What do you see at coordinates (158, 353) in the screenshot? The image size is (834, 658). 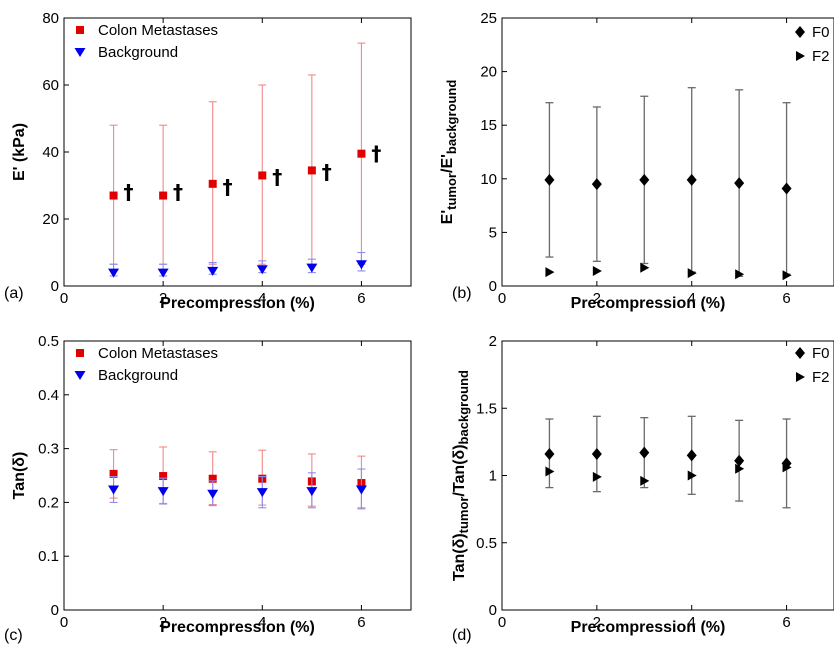 I see `legend-label: Colon Metastases` at bounding box center [158, 353].